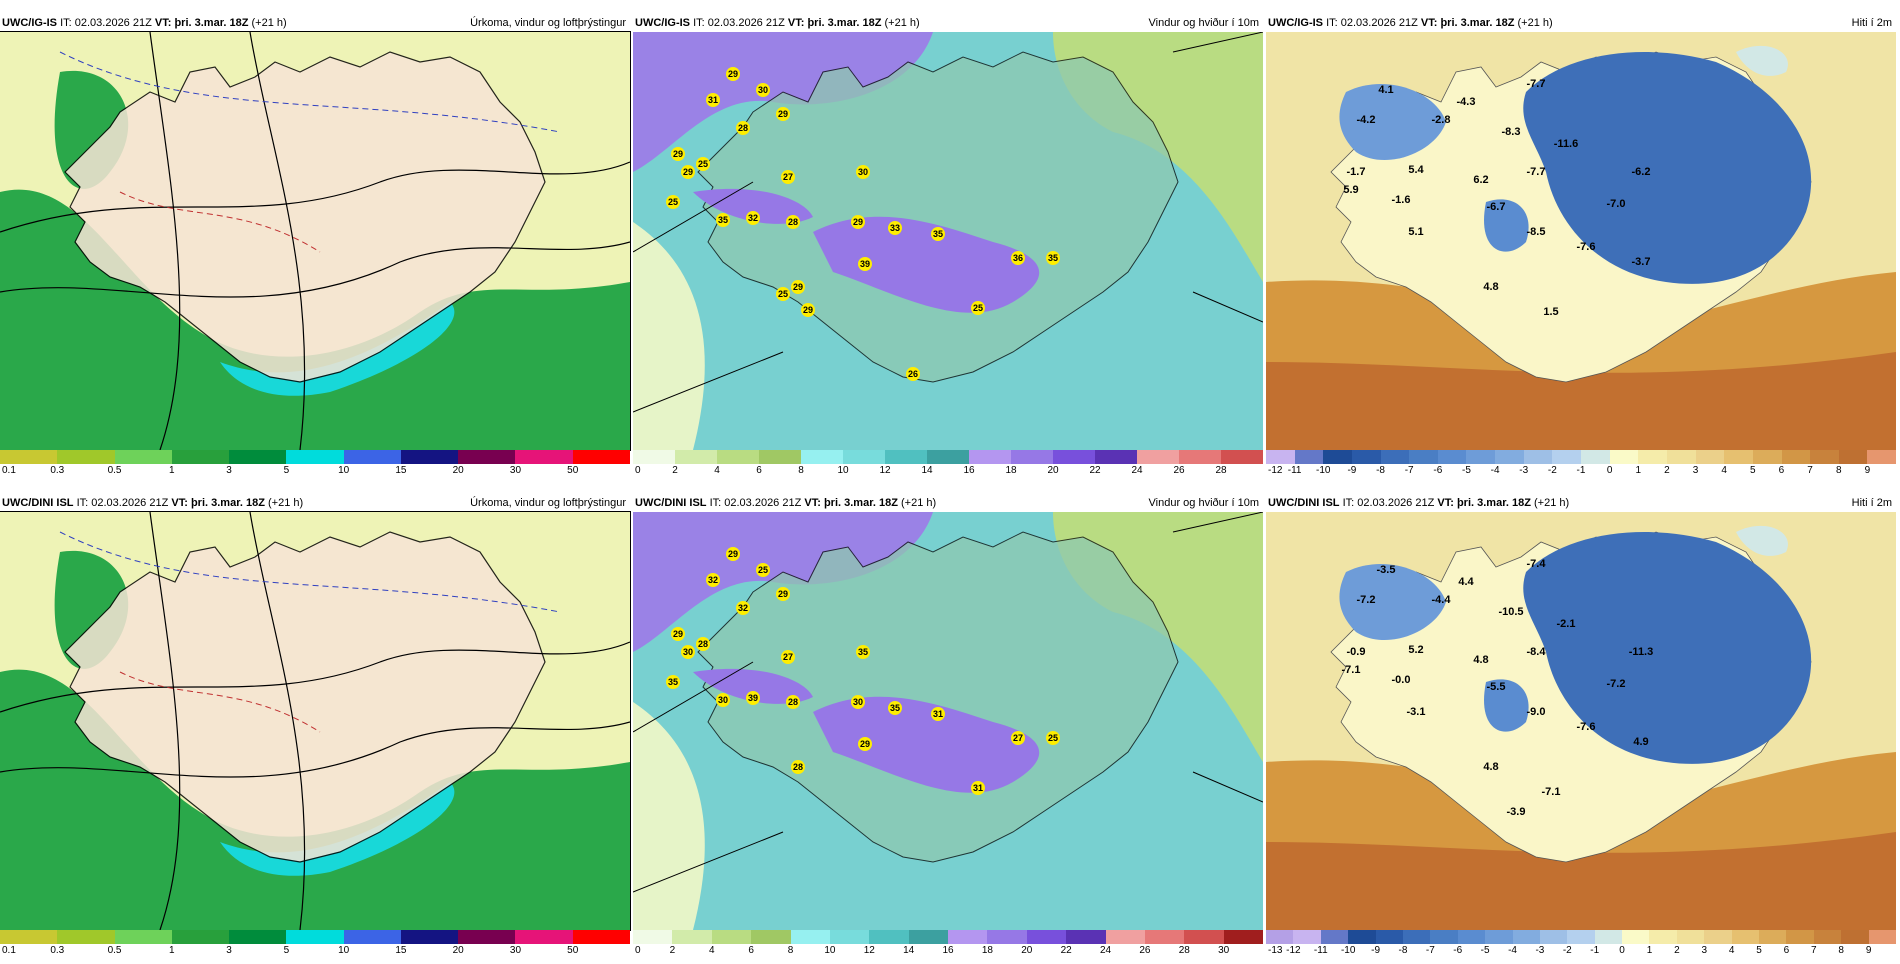 Image resolution: width=1900 pixels, height=964 pixels. Describe the element at coordinates (1320, 950) in the screenshot. I see `colorbar-tick-label: -11` at that location.